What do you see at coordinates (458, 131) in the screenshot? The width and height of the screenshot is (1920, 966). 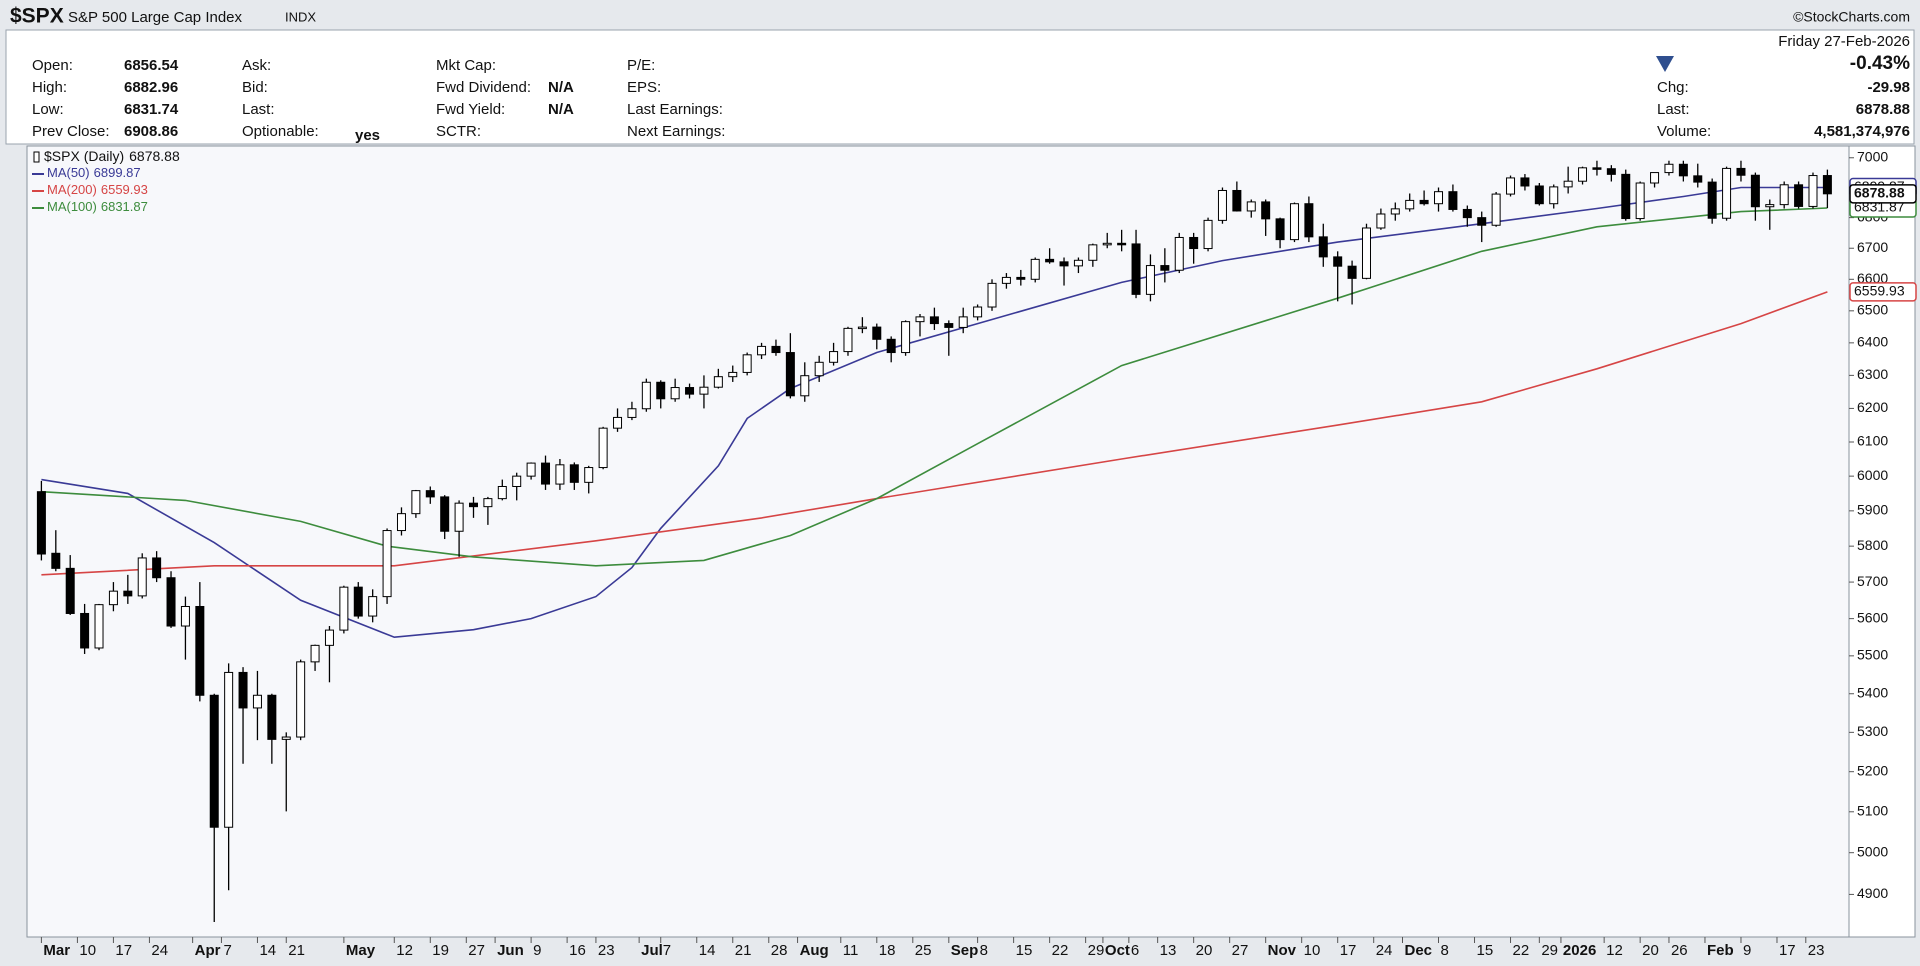 I see `field-label: SCTR:` at bounding box center [458, 131].